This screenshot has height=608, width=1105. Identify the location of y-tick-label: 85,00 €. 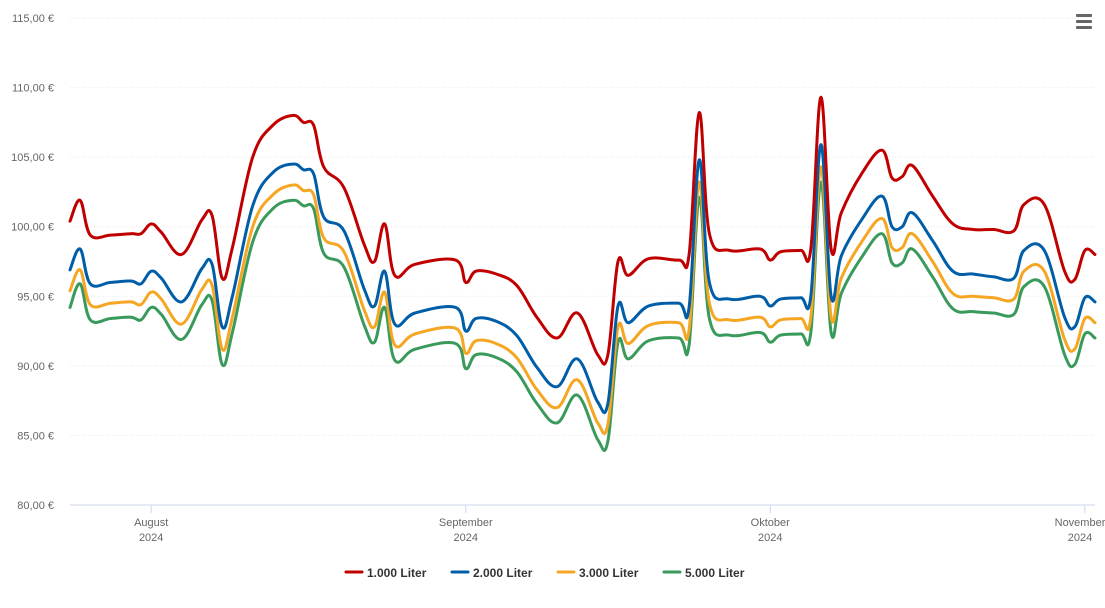
(35, 436).